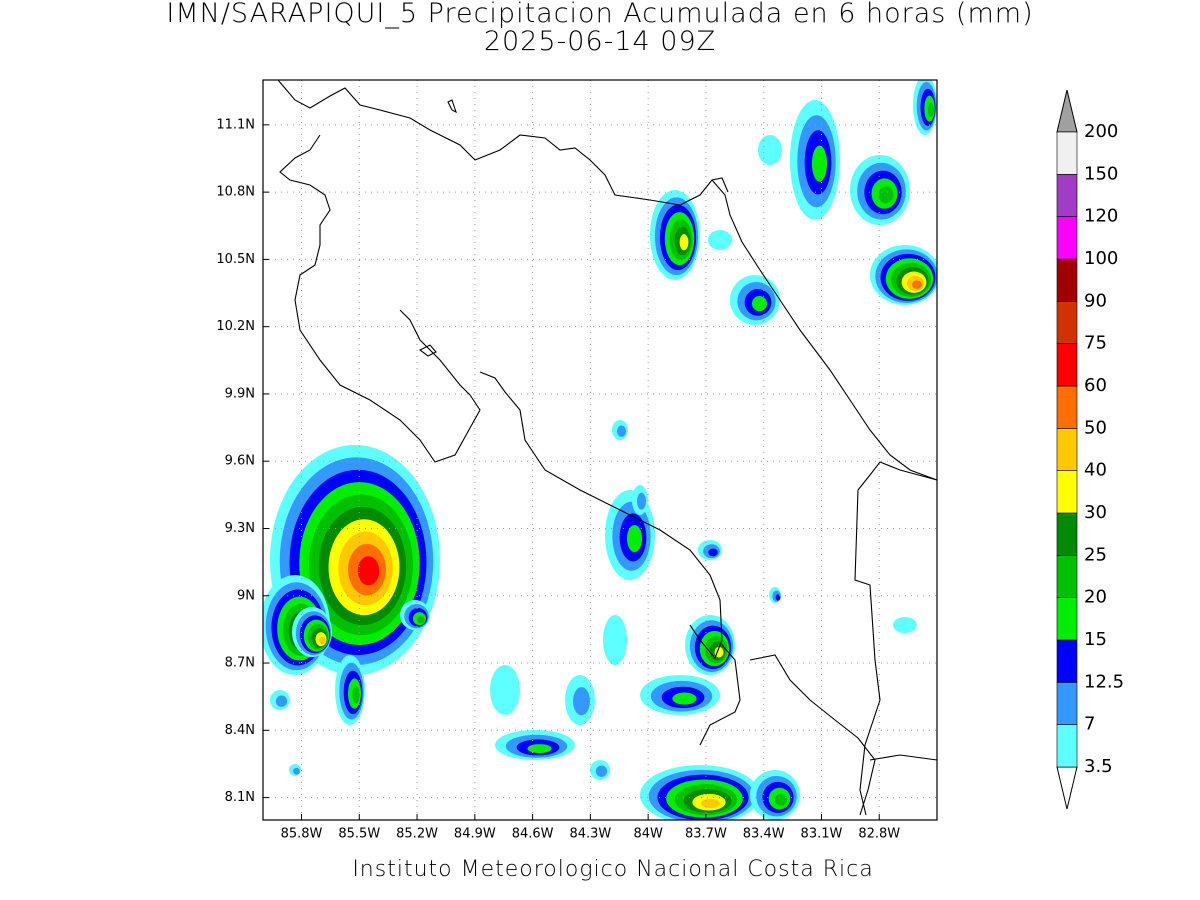 This screenshot has height=900, width=1200. Describe the element at coordinates (1067, 111) in the screenshot. I see `colorbar-over` at that location.